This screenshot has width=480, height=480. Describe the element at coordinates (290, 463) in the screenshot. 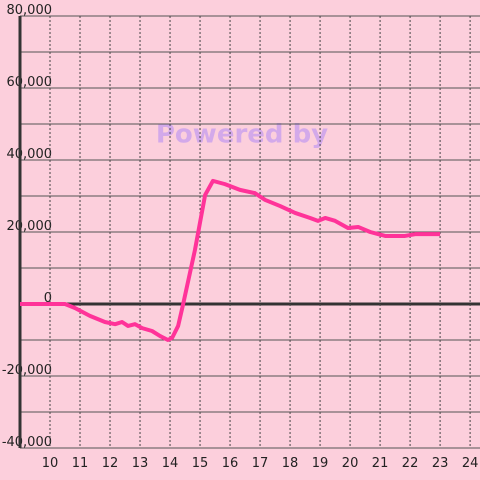

I see `x-tick-label: 18` at that location.